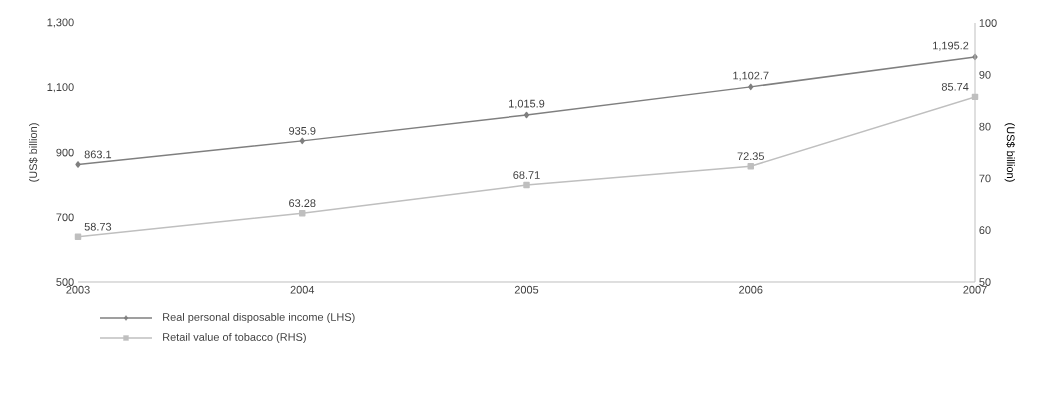 This screenshot has height=414, width=1042. I want to click on x-tick-label: 2007, so click(975, 289).